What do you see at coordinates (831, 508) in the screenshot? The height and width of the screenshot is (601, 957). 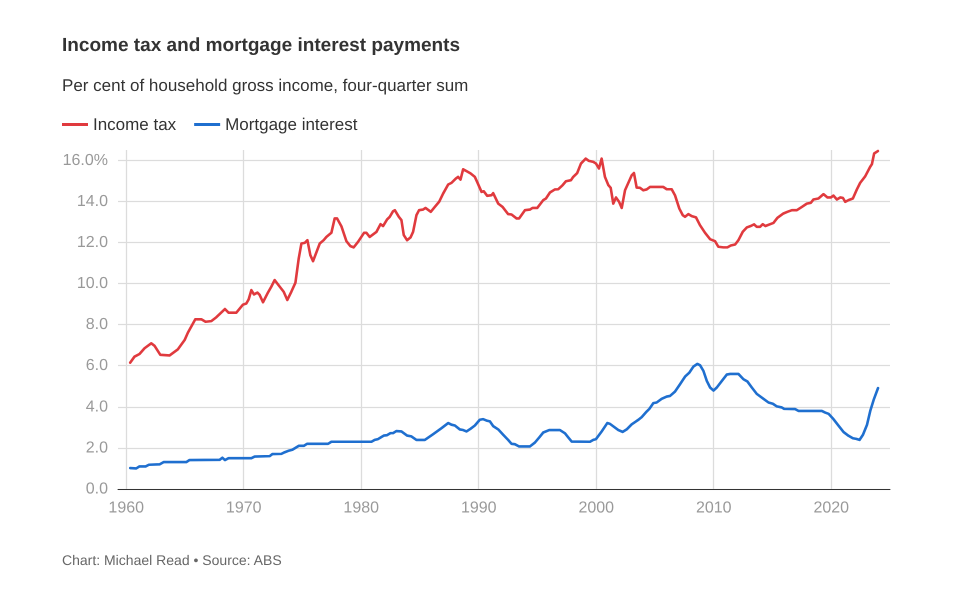 I see `x-tick-label: 2020` at bounding box center [831, 508].